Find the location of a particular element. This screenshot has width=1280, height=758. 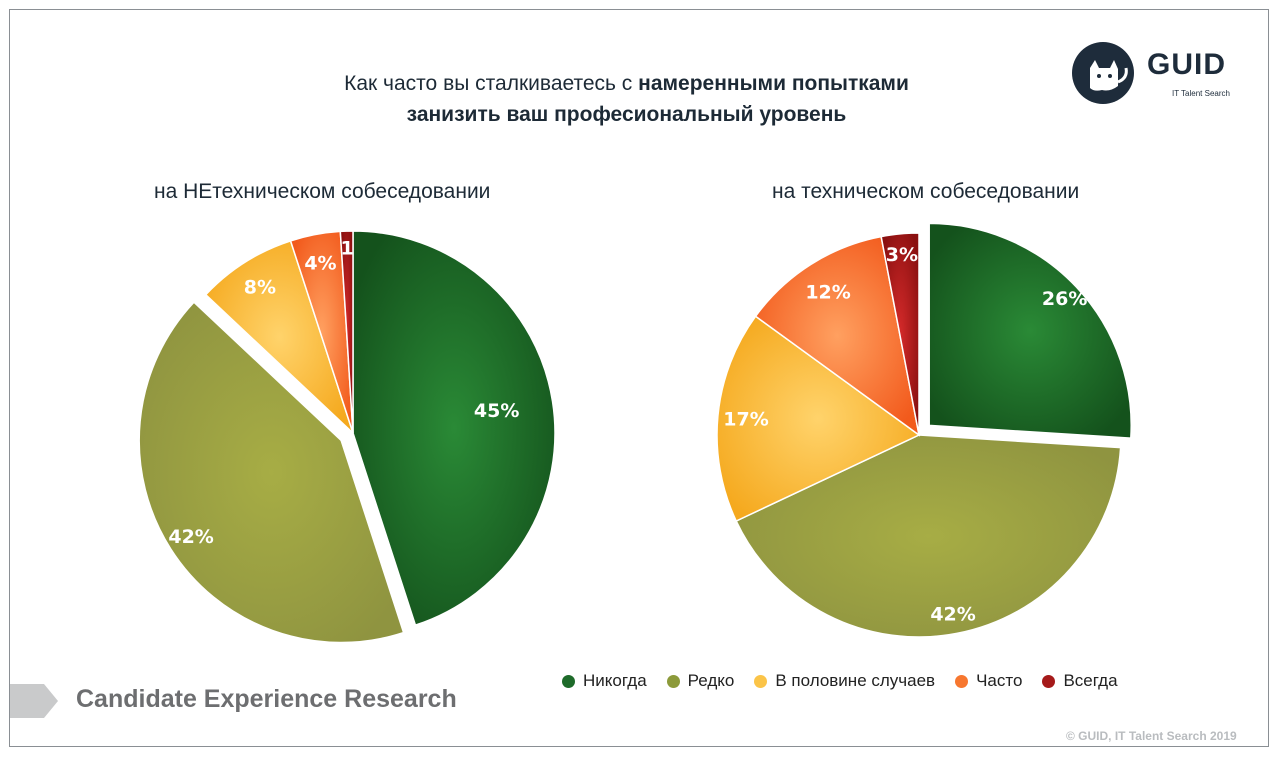

pie-data-label: 26% is located at coordinates (1064, 299).